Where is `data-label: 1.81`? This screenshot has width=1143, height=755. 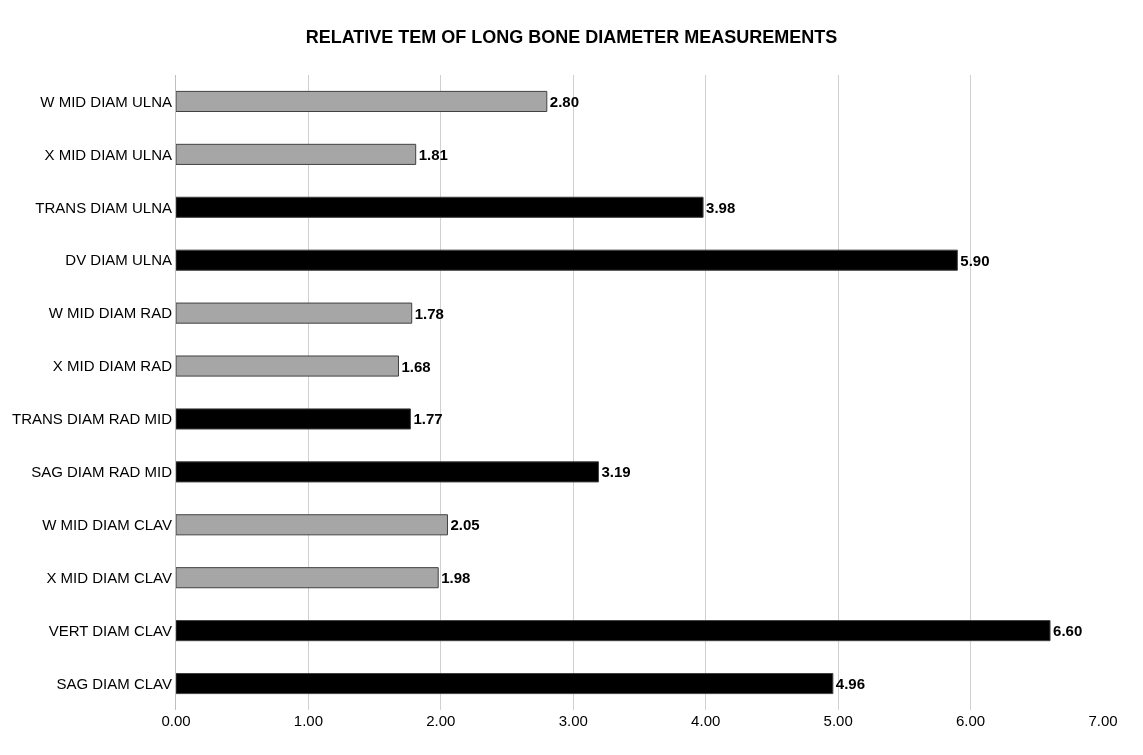
data-label: 1.81 is located at coordinates (433, 154).